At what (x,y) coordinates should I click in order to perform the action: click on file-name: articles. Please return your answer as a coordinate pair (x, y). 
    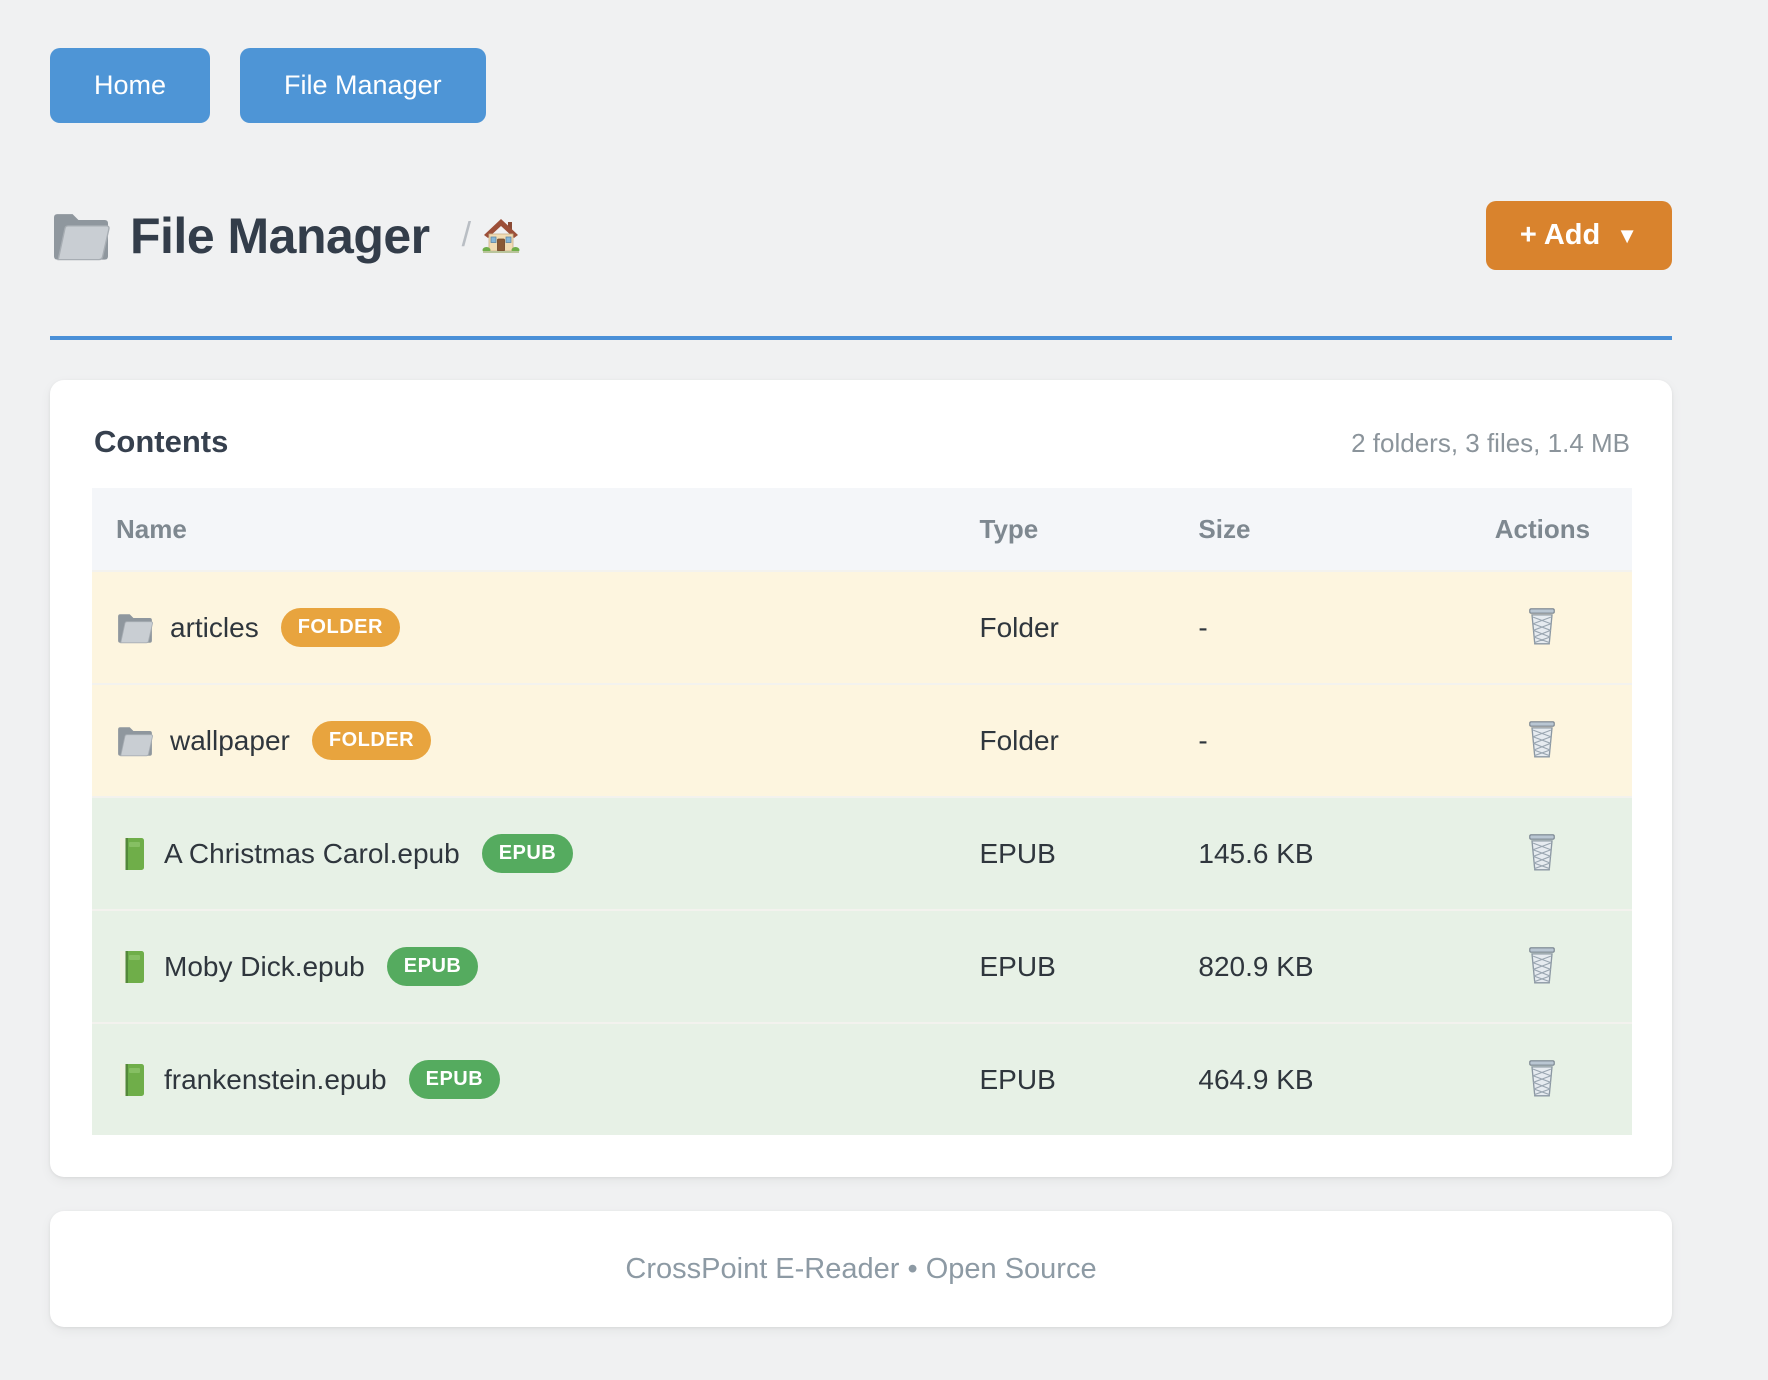
    Looking at the image, I should click on (214, 627).